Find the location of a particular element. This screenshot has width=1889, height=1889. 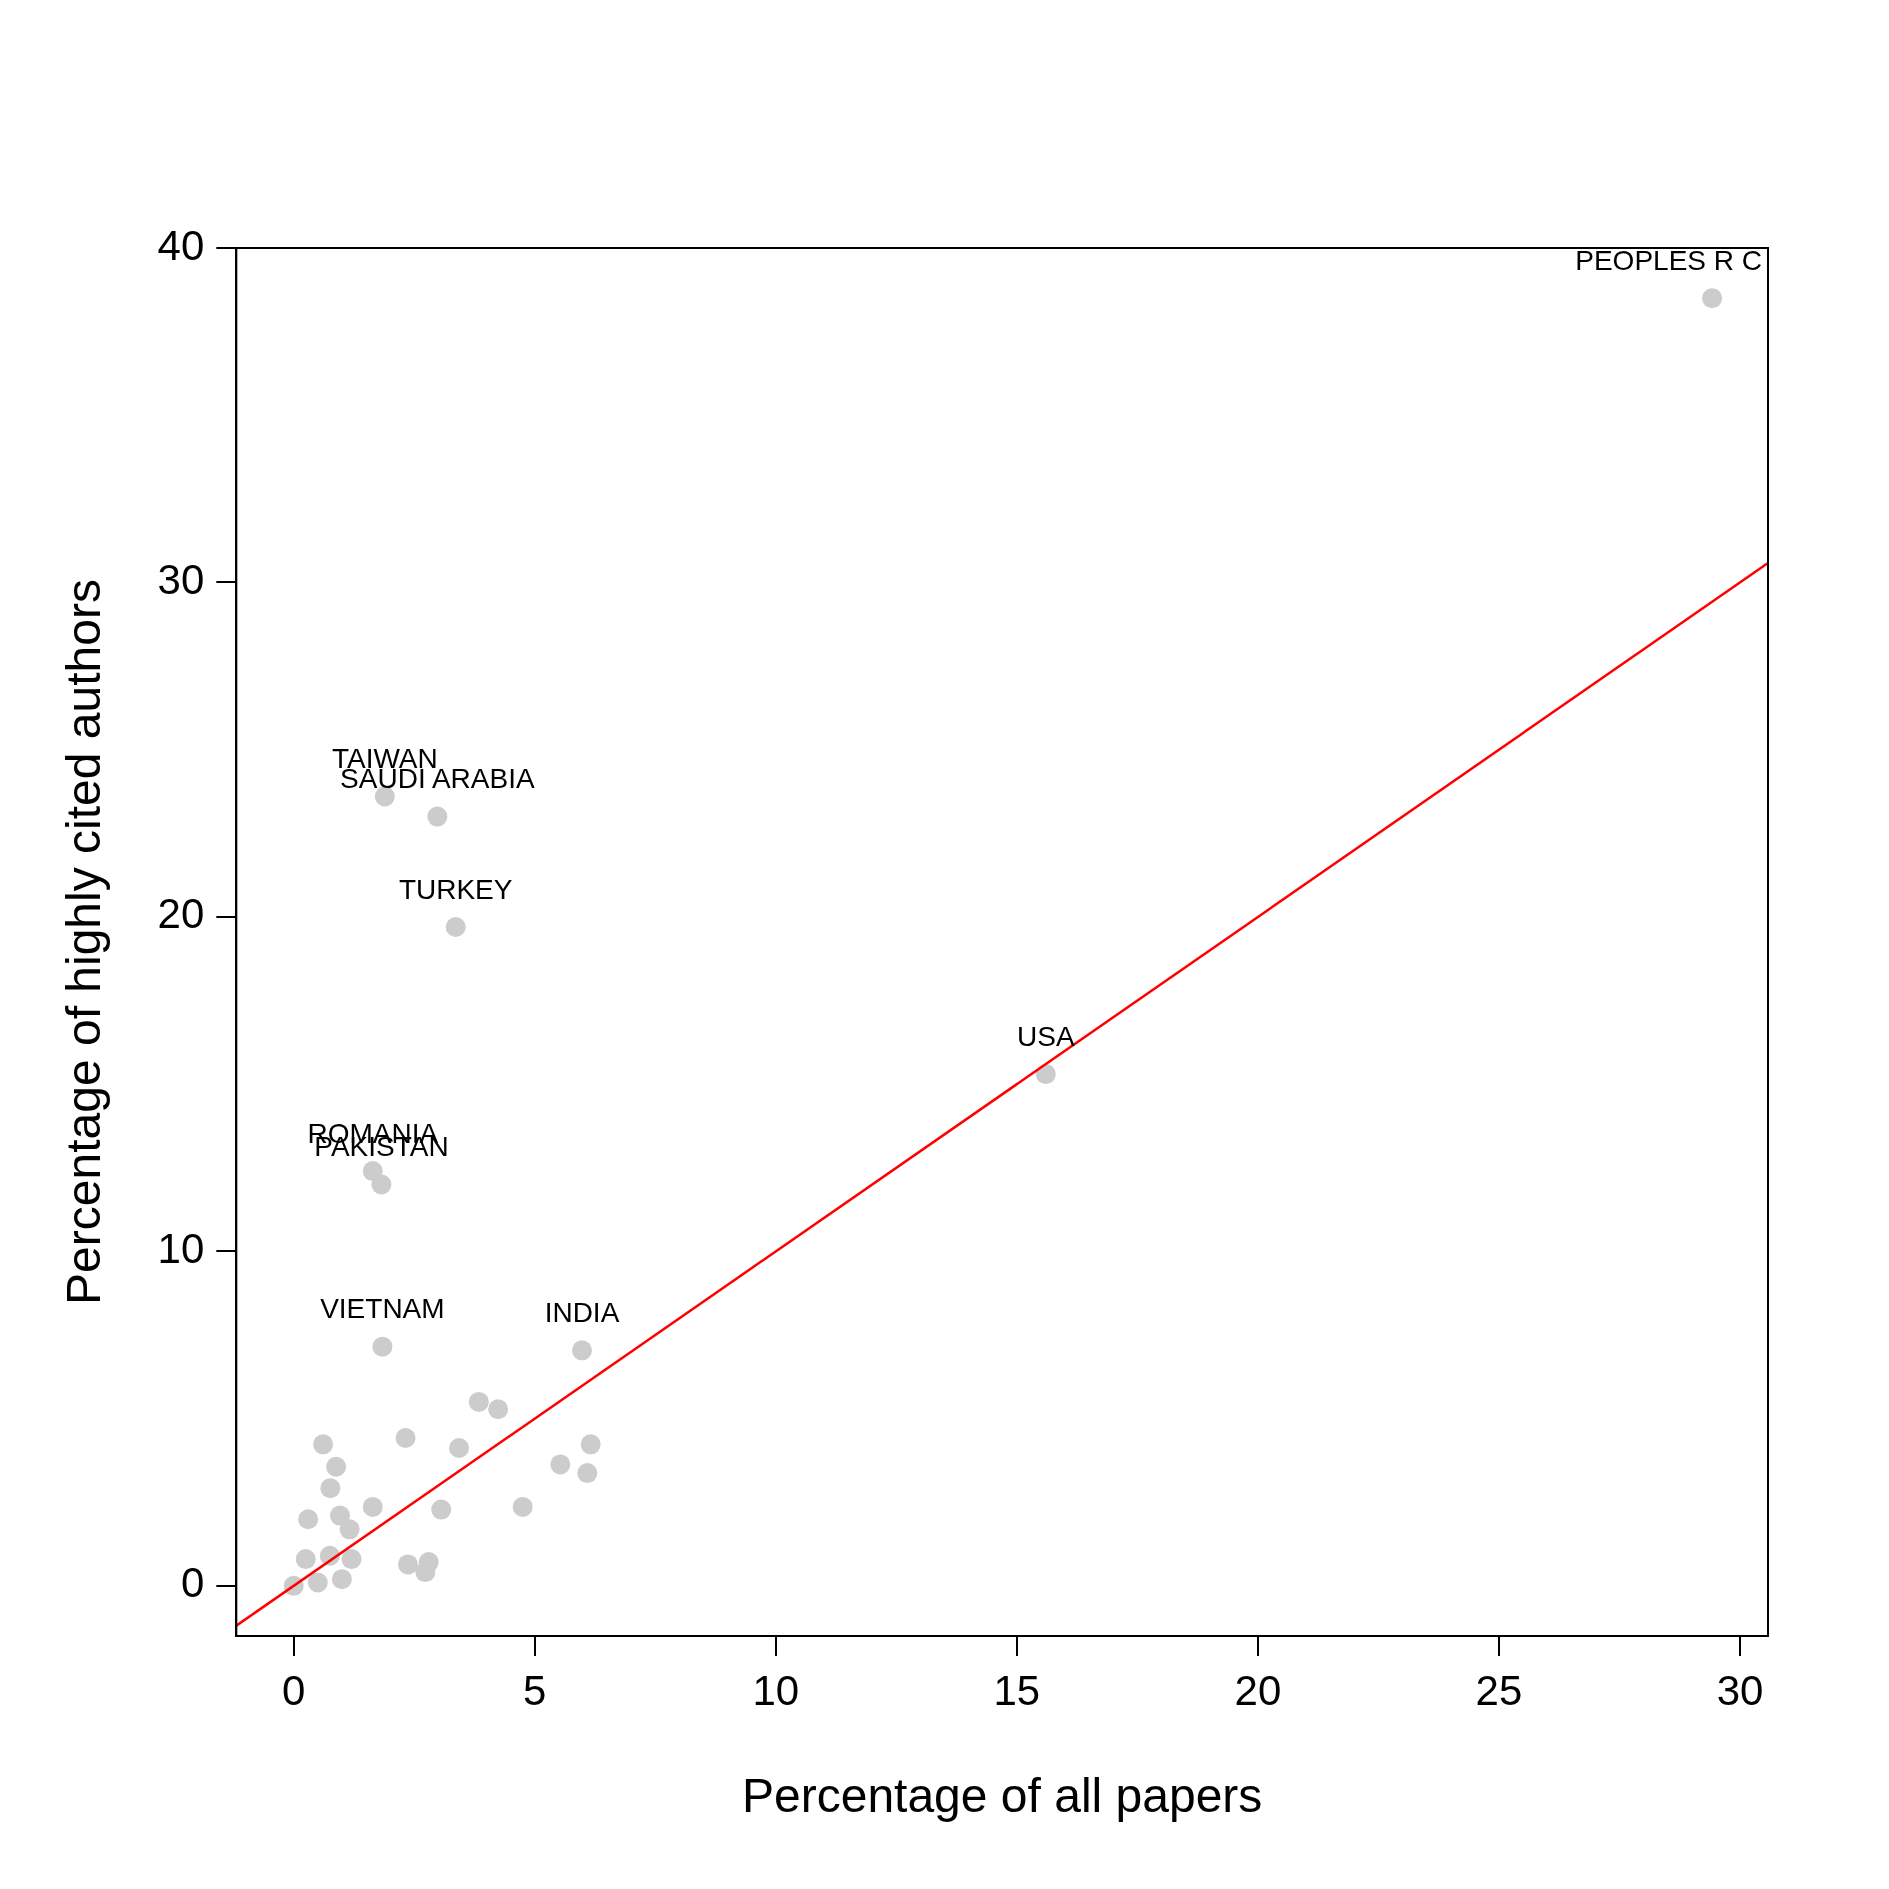

x-tick-label: 20 is located at coordinates (1258, 1690).